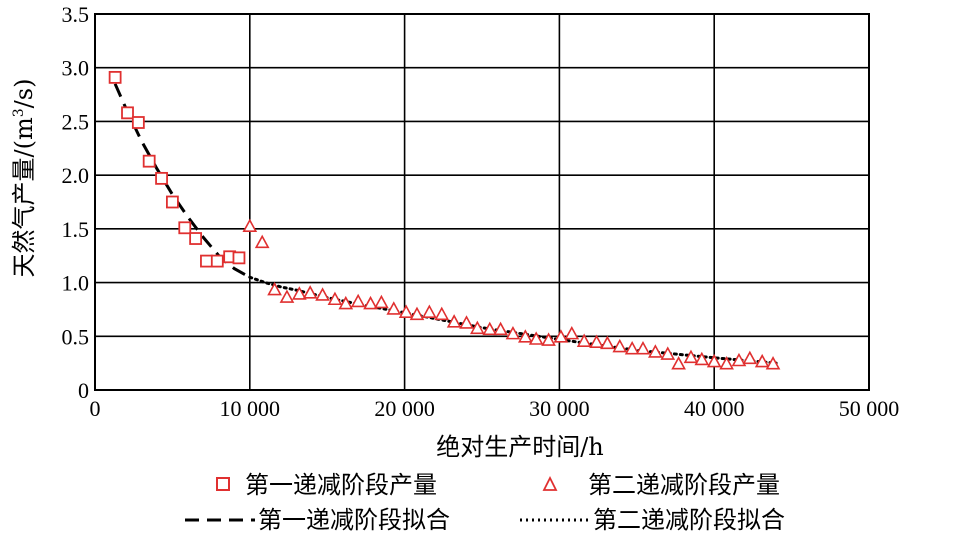  What do you see at coordinates (513, 320) in the screenshot?
I see `series-line-stage2-fit` at bounding box center [513, 320].